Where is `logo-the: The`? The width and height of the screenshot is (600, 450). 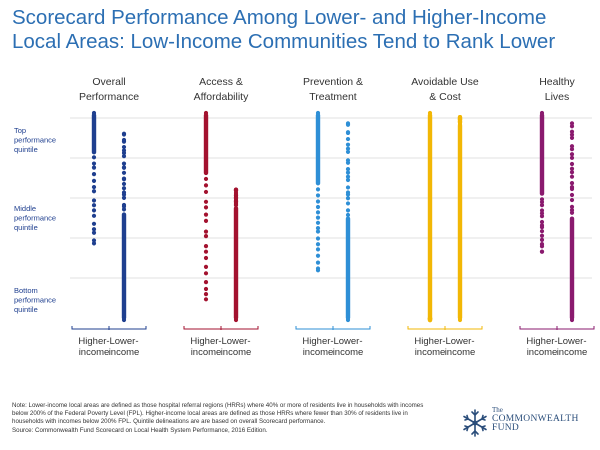
logo-the: The is located at coordinates (497, 410).